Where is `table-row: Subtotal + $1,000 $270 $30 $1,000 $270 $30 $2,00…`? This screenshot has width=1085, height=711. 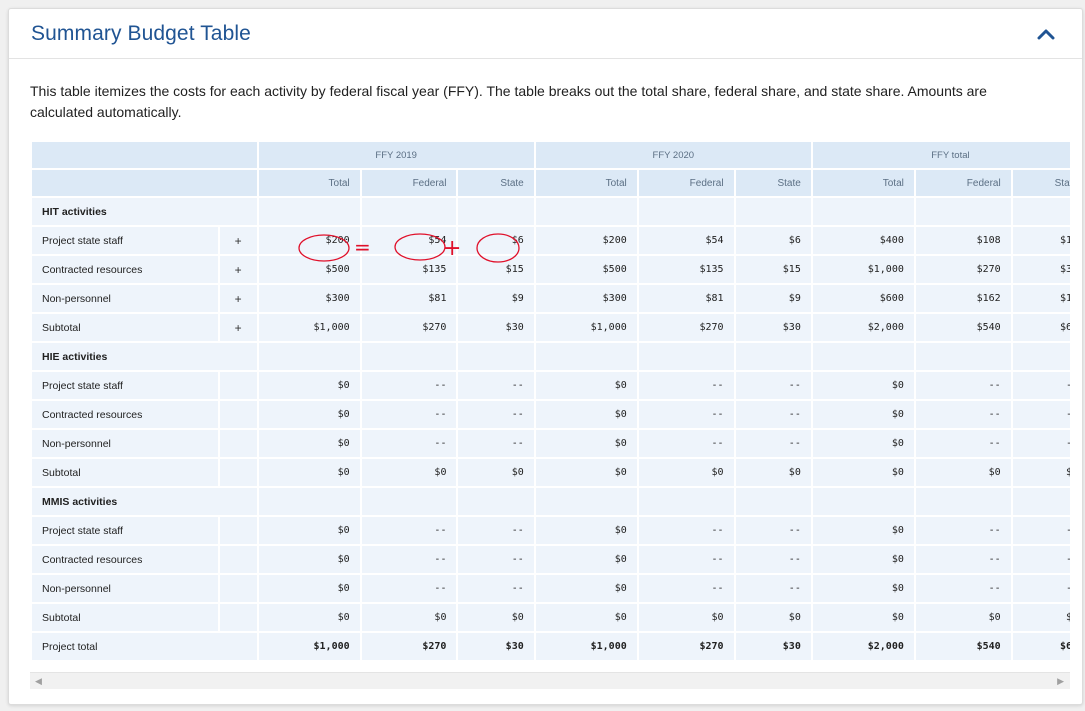
table-row: Subtotal + $1,000 $270 $30 $1,000 $270 $30 $2,00… is located at coordinates (551, 327).